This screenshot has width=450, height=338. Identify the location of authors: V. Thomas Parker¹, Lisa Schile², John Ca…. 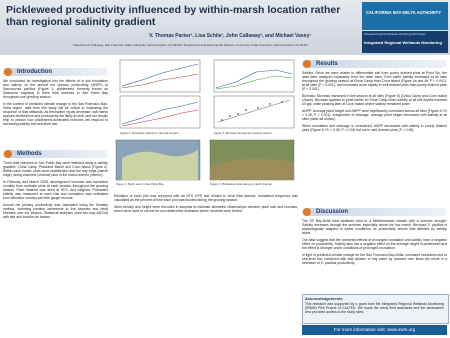
(230, 36).